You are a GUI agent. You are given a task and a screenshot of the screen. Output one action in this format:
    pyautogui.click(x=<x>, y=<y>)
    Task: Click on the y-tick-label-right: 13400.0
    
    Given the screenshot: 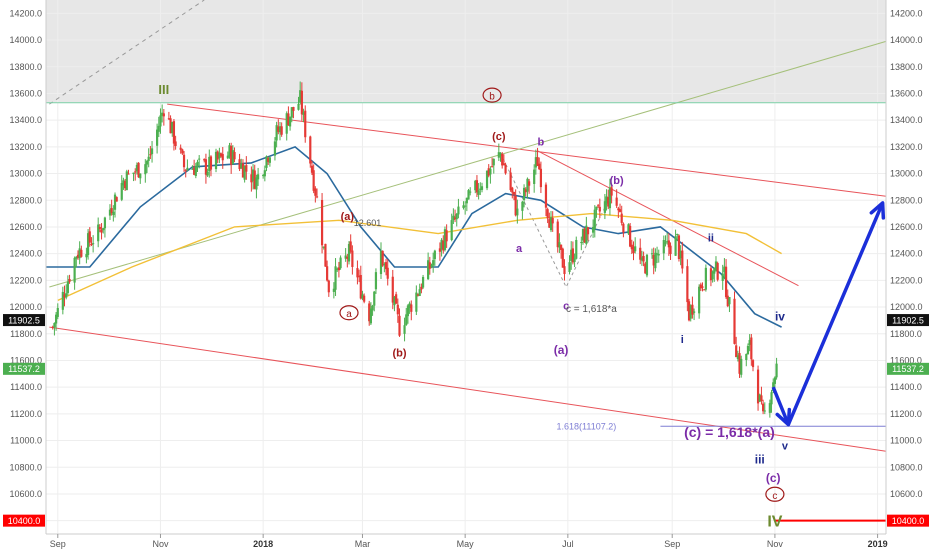 What is the action you would take?
    pyautogui.click(x=906, y=120)
    